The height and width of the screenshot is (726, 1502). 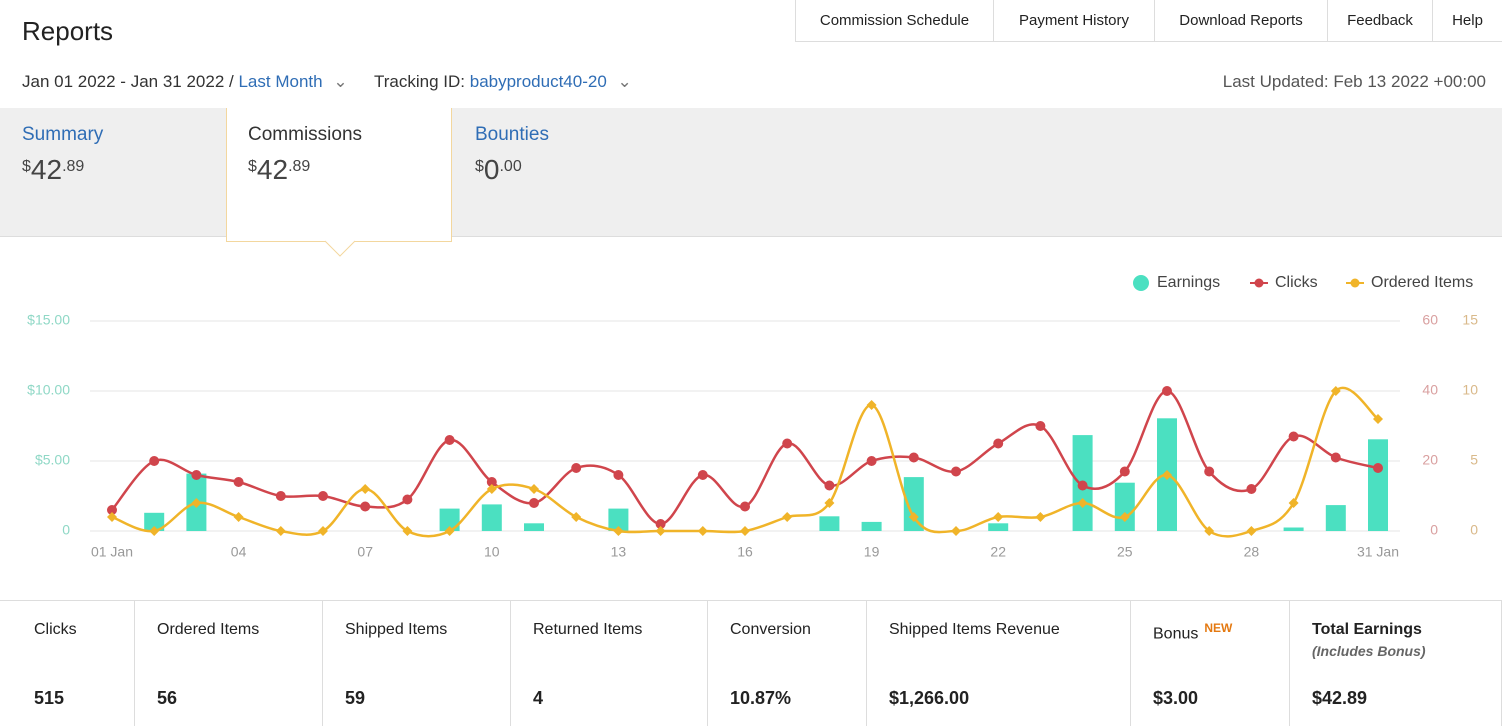 I want to click on active-tab-box, so click(x=339, y=175).